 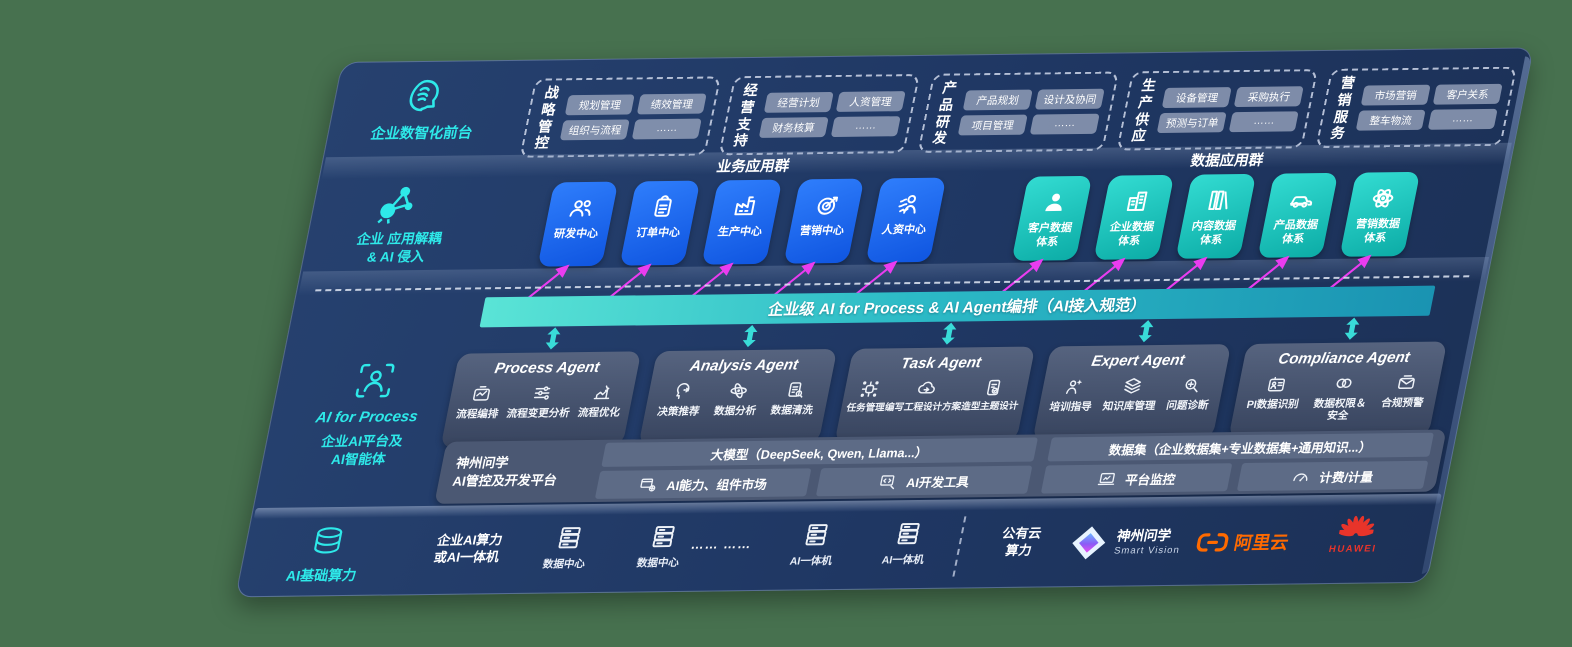 I want to click on ai-devtools-cell: AI开发工具, so click(x=924, y=481).